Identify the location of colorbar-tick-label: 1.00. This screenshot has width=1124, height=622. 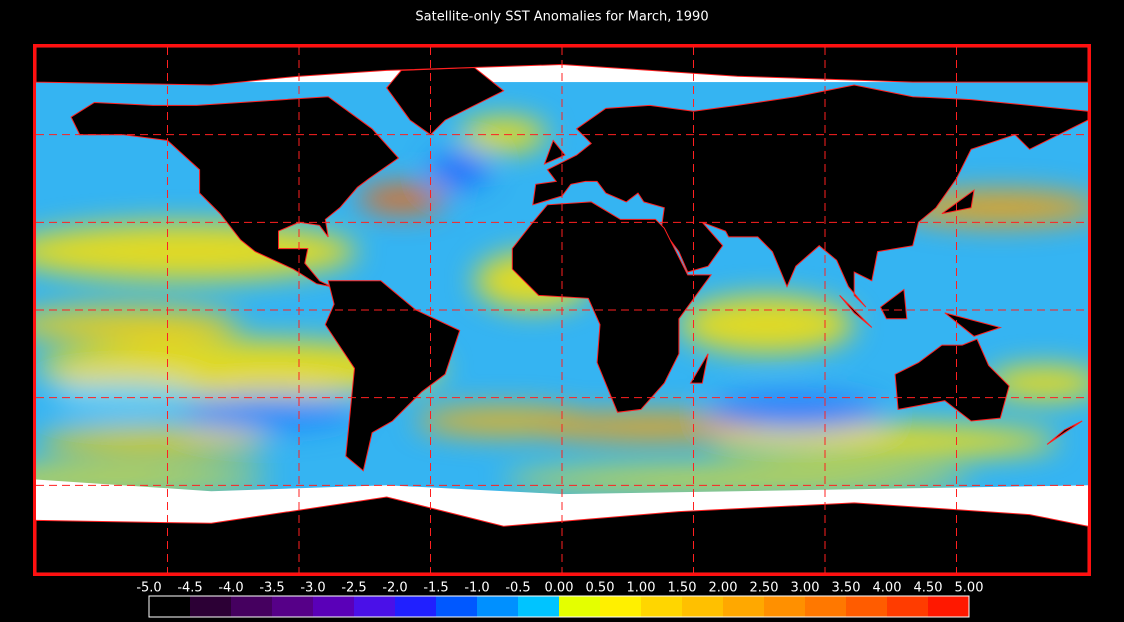
(641, 588).